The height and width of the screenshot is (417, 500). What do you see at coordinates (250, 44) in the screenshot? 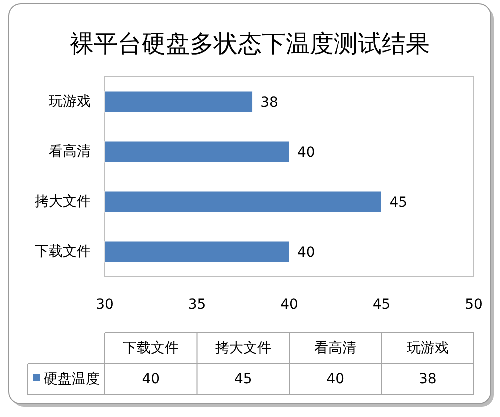
I see `title: 裸平台硬盘多状态下温度测试结果` at bounding box center [250, 44].